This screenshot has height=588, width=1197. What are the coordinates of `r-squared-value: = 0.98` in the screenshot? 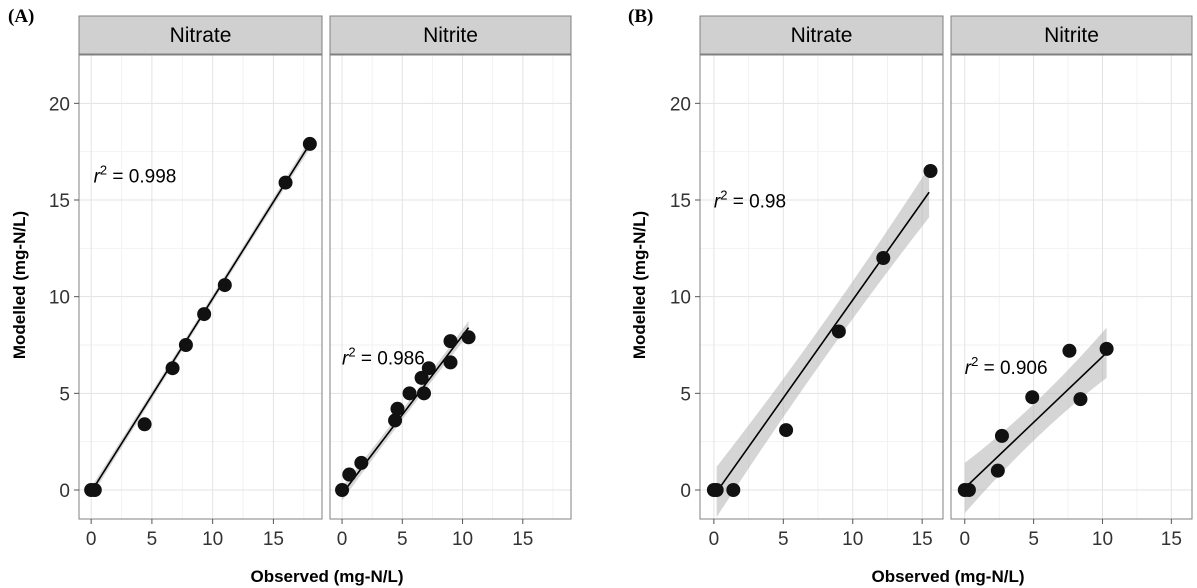 It's located at (756, 202).